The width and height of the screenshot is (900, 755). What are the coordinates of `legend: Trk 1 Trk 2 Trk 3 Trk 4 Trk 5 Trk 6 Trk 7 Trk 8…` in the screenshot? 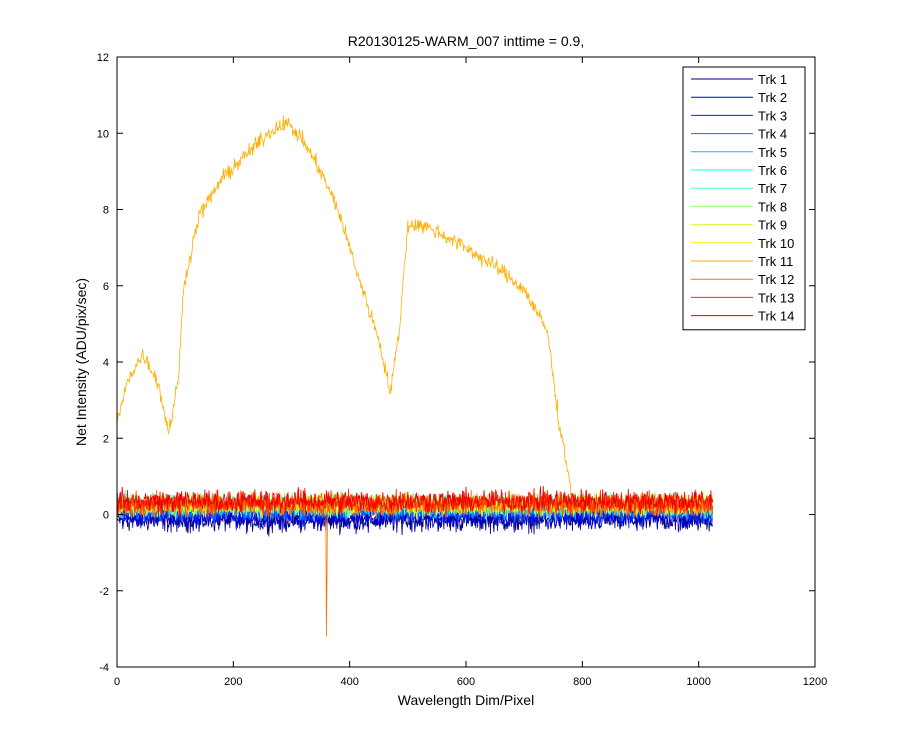 It's located at (744, 198).